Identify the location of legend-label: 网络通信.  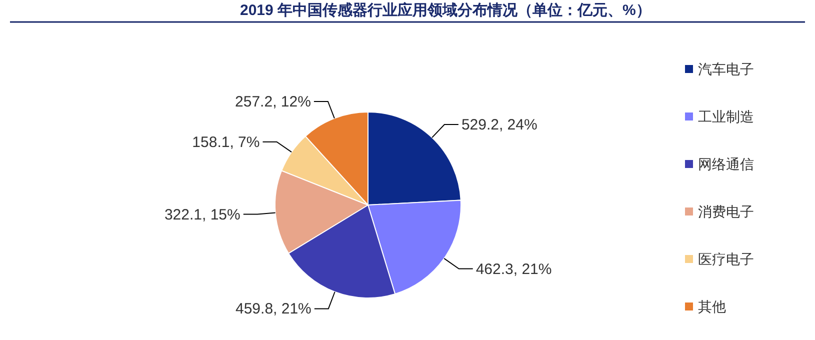
(726, 164).